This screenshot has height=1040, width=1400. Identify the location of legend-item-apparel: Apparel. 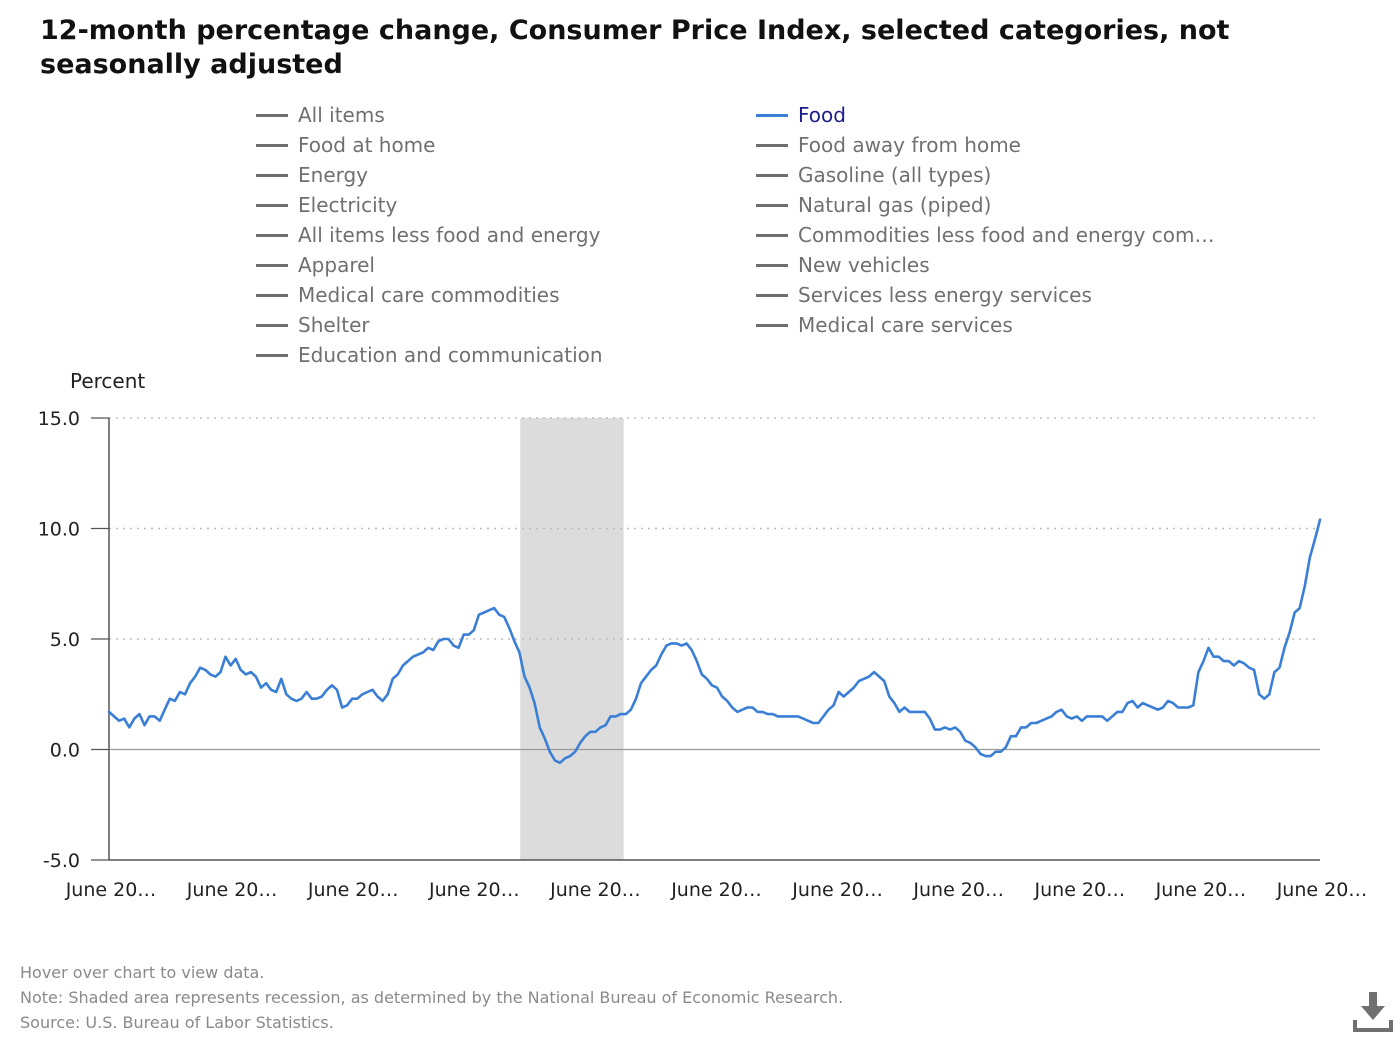
(315, 265).